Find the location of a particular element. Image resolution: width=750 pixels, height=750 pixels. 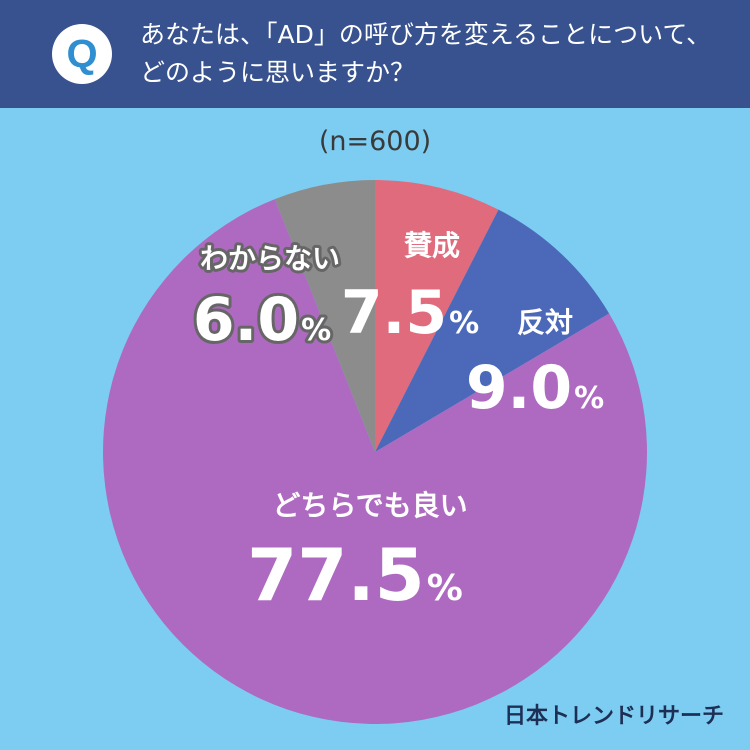

slice-label-hantai: 反対 is located at coordinates (545, 322).